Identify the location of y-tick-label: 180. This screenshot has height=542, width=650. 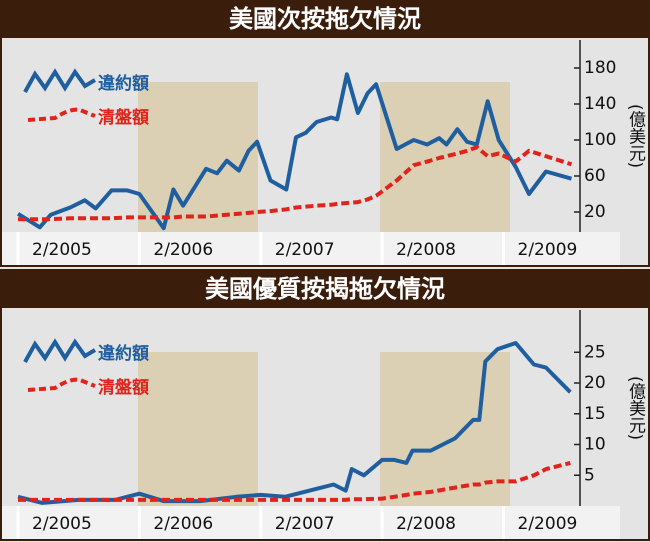
(600, 68).